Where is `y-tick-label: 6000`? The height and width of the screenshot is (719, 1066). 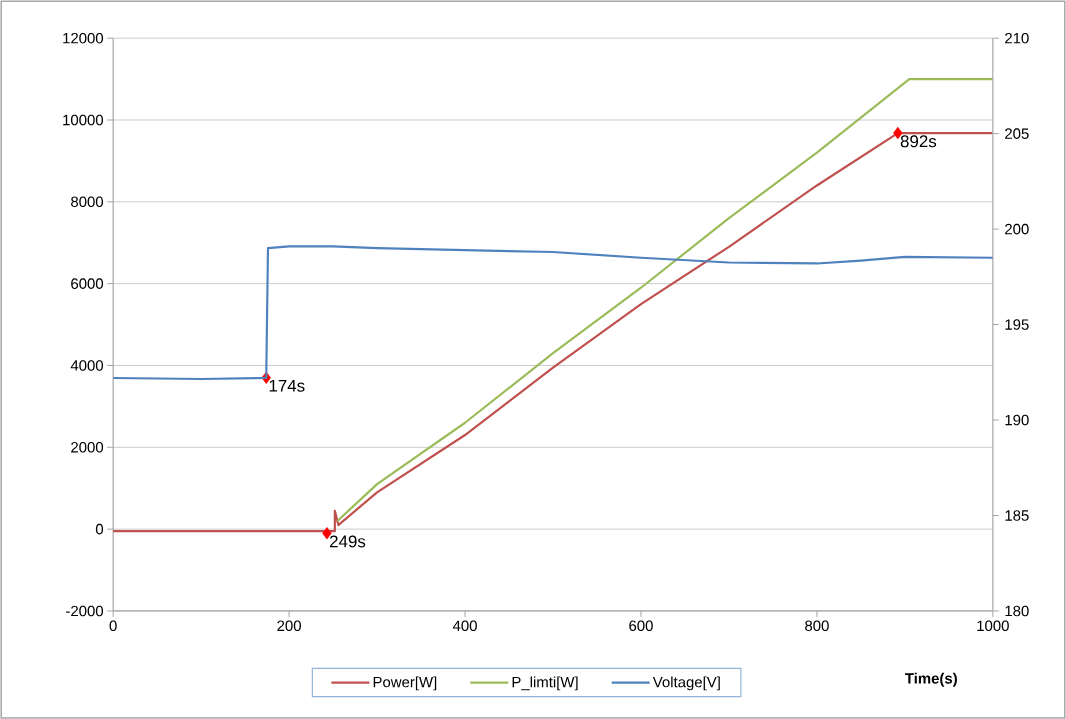 y-tick-label: 6000 is located at coordinates (87, 283).